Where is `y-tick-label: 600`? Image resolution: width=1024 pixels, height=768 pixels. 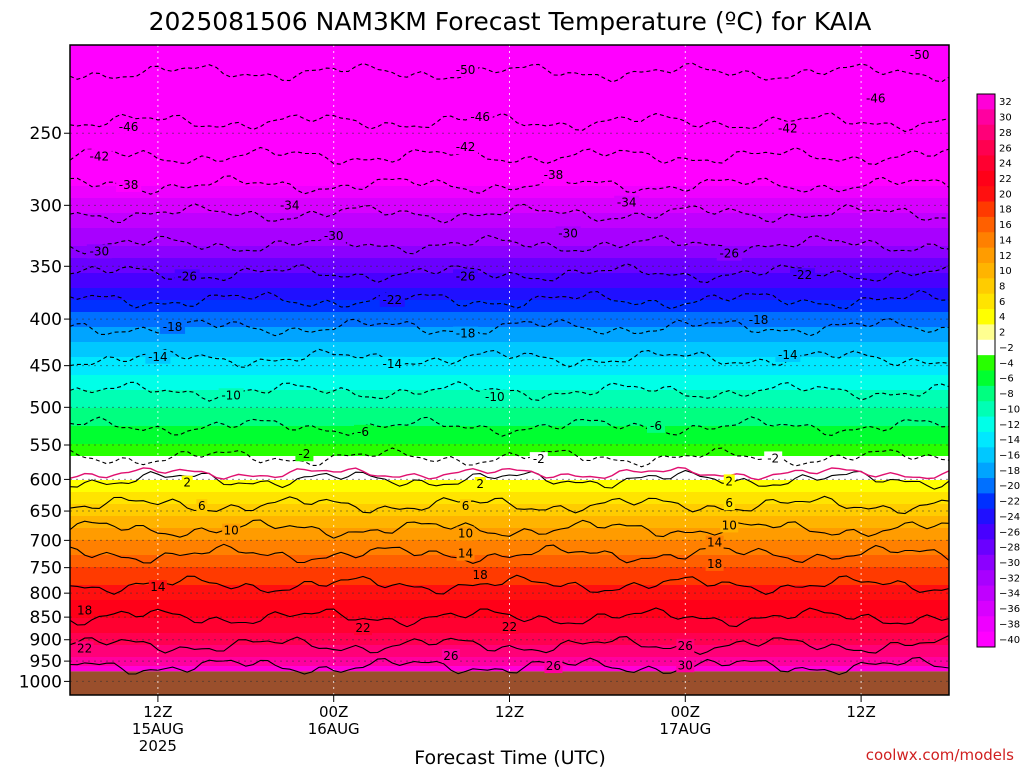 y-tick-label: 600 is located at coordinates (46, 480).